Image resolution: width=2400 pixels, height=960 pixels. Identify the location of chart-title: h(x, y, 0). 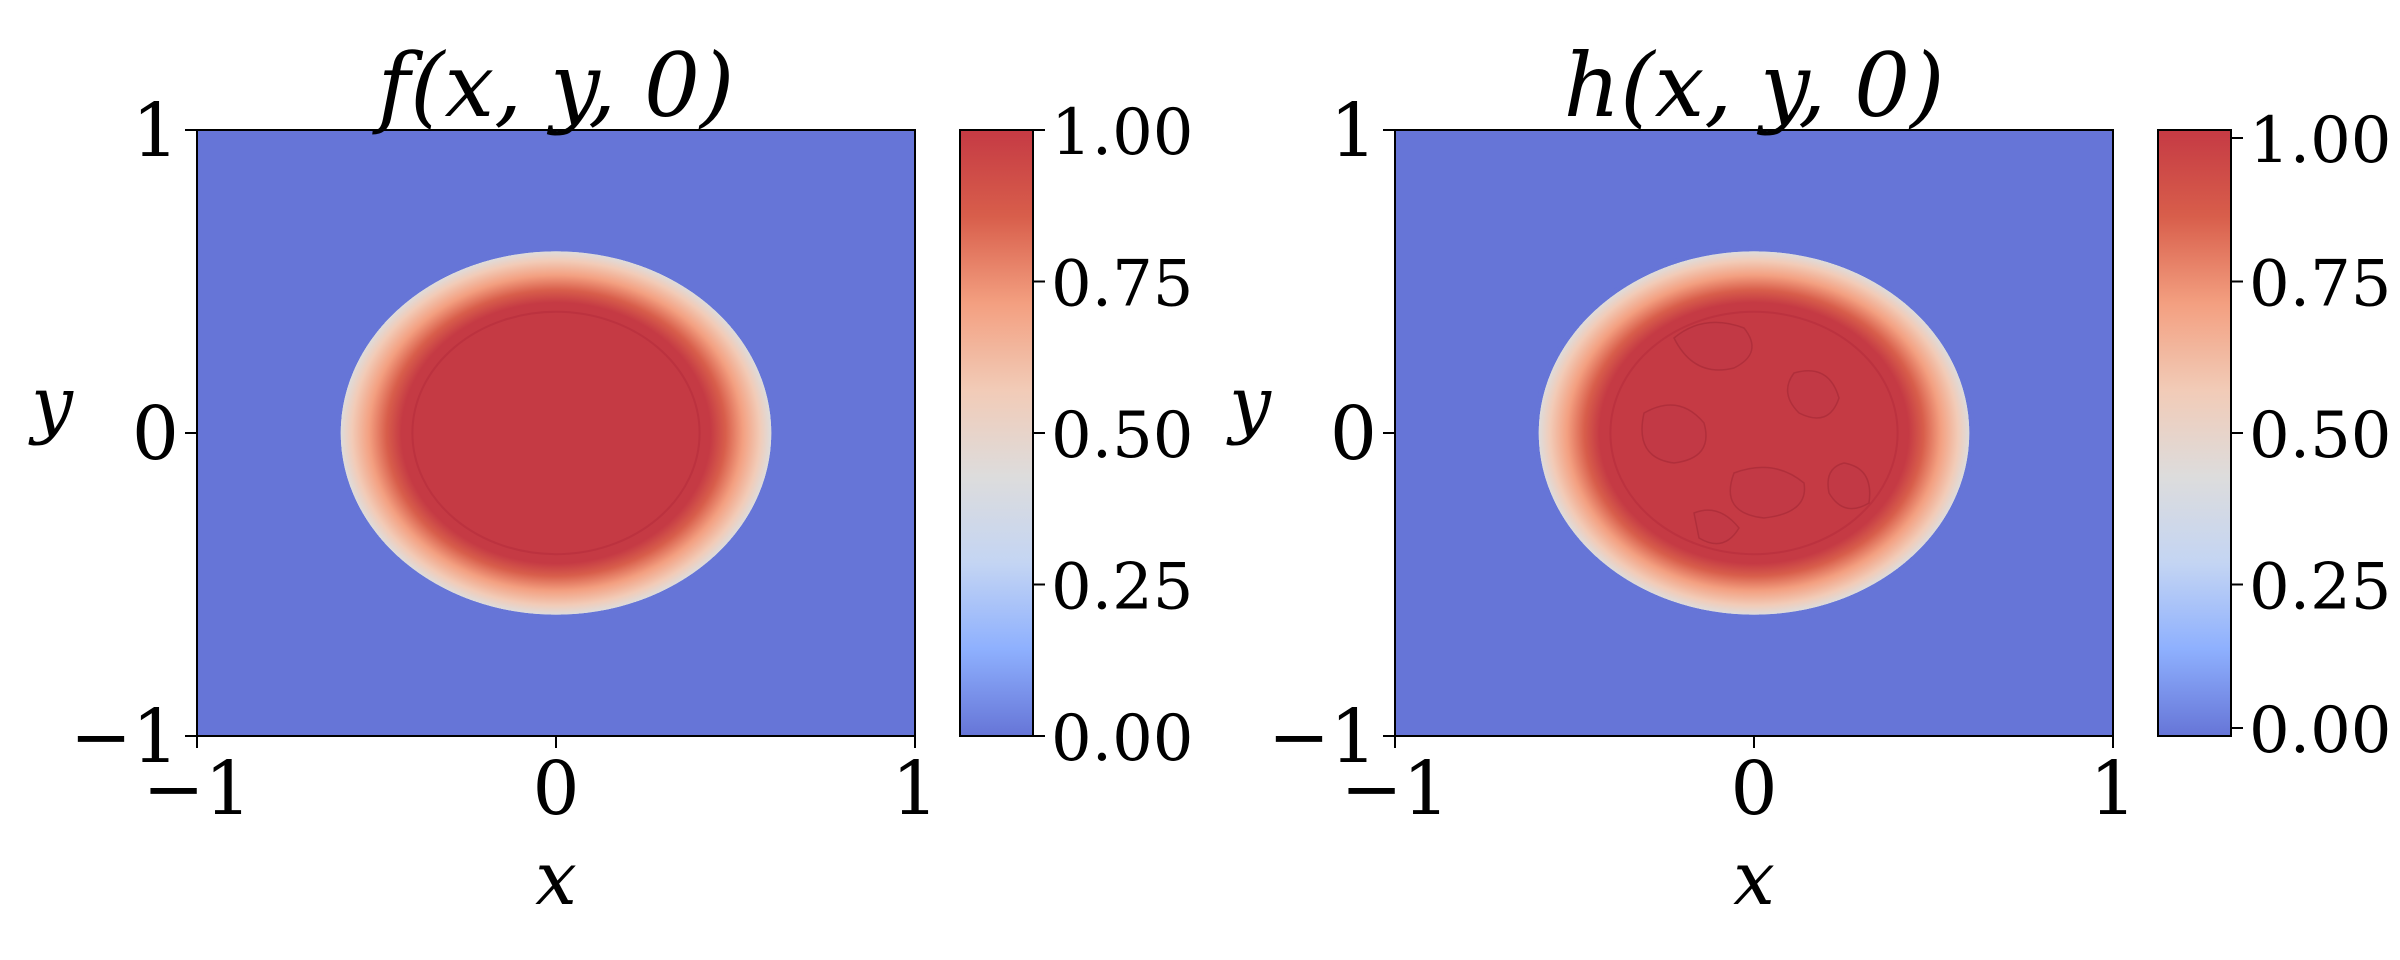
(1754, 85).